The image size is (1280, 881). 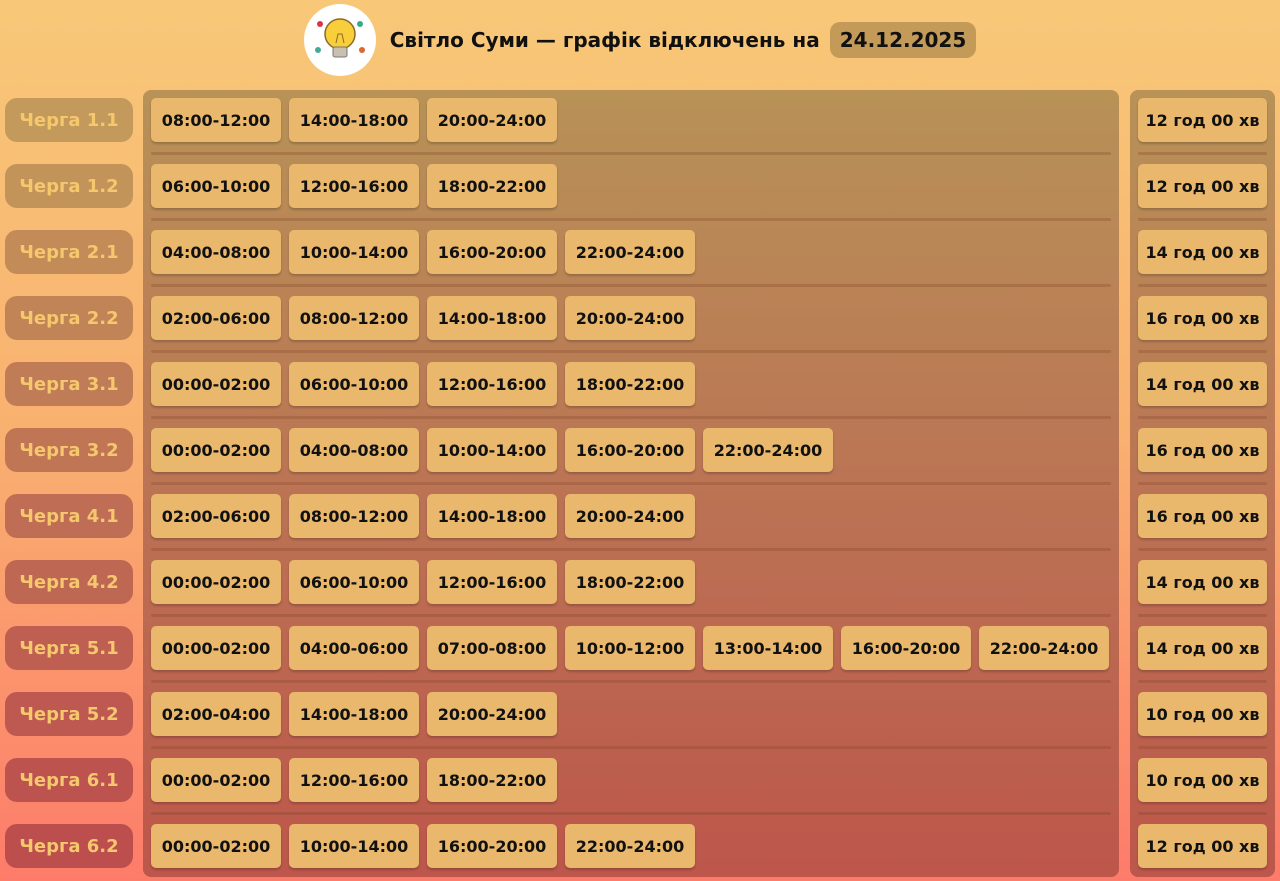 I want to click on queue-label: Черга 2.1, so click(x=69, y=252).